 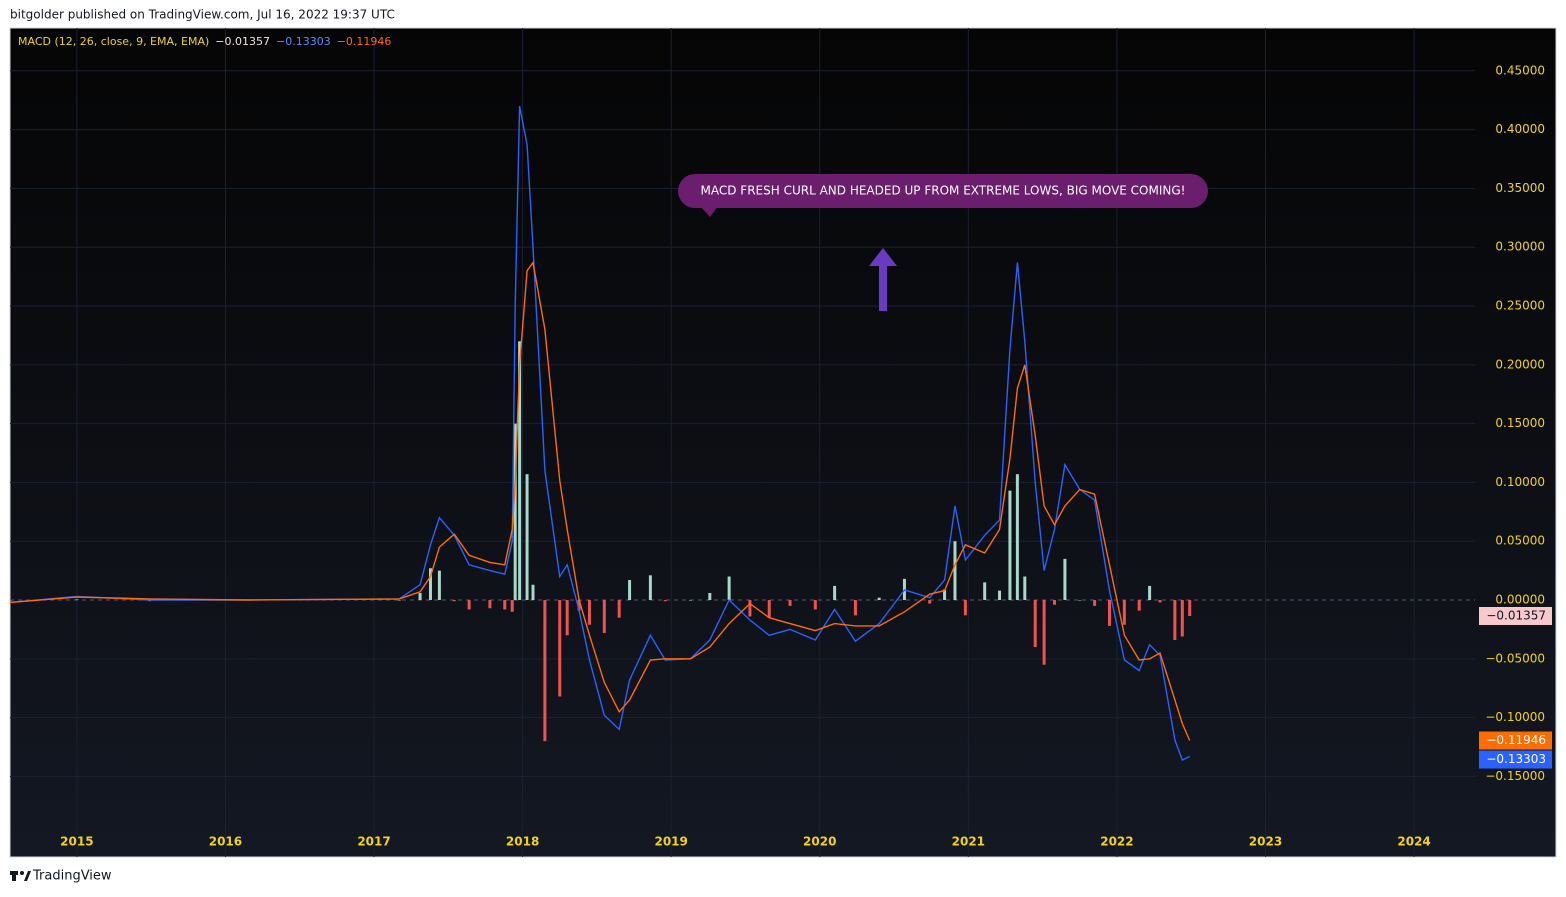 I want to click on legend-histogram-value: −0.01357, so click(x=242, y=41).